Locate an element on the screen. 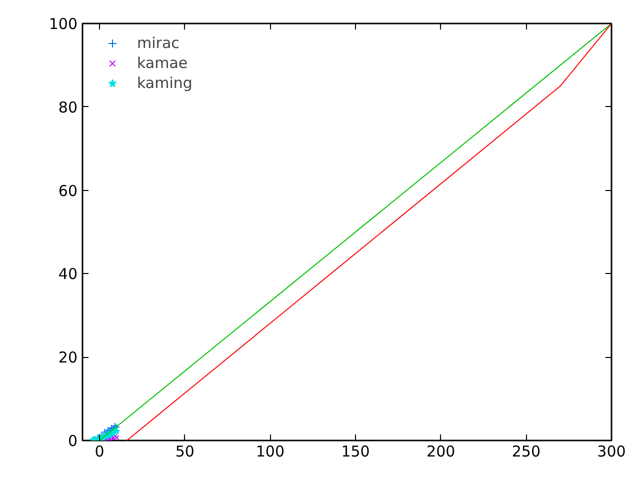  y-tick-label: 100 is located at coordinates (63, 24).